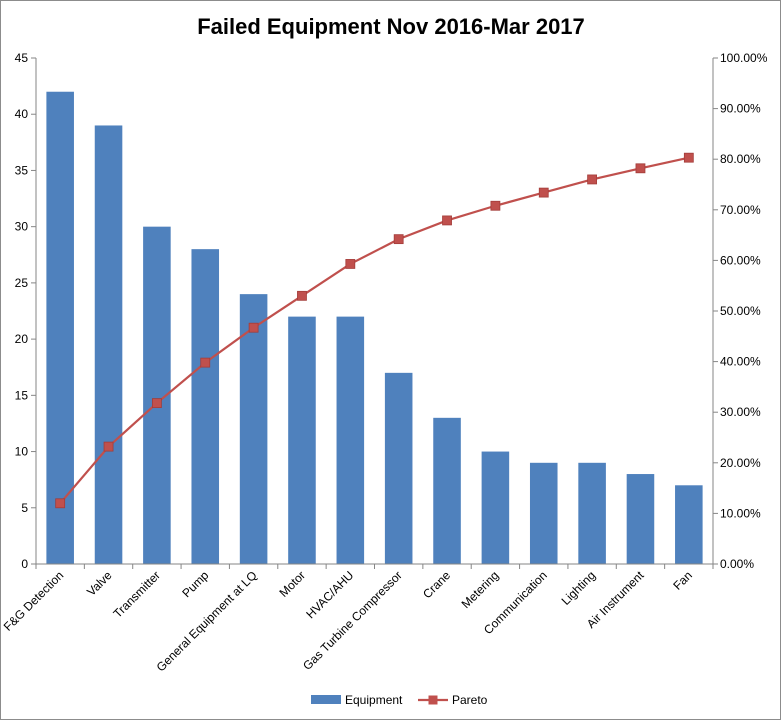 This screenshot has width=781, height=721. Describe the element at coordinates (24, 564) in the screenshot. I see `y-tick-label: 0` at that location.